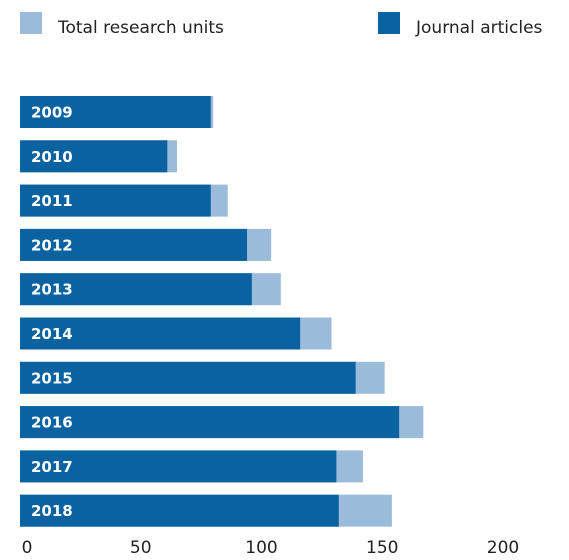 The image size is (569, 560). I want to click on x-tick-label: 50, so click(141, 548).